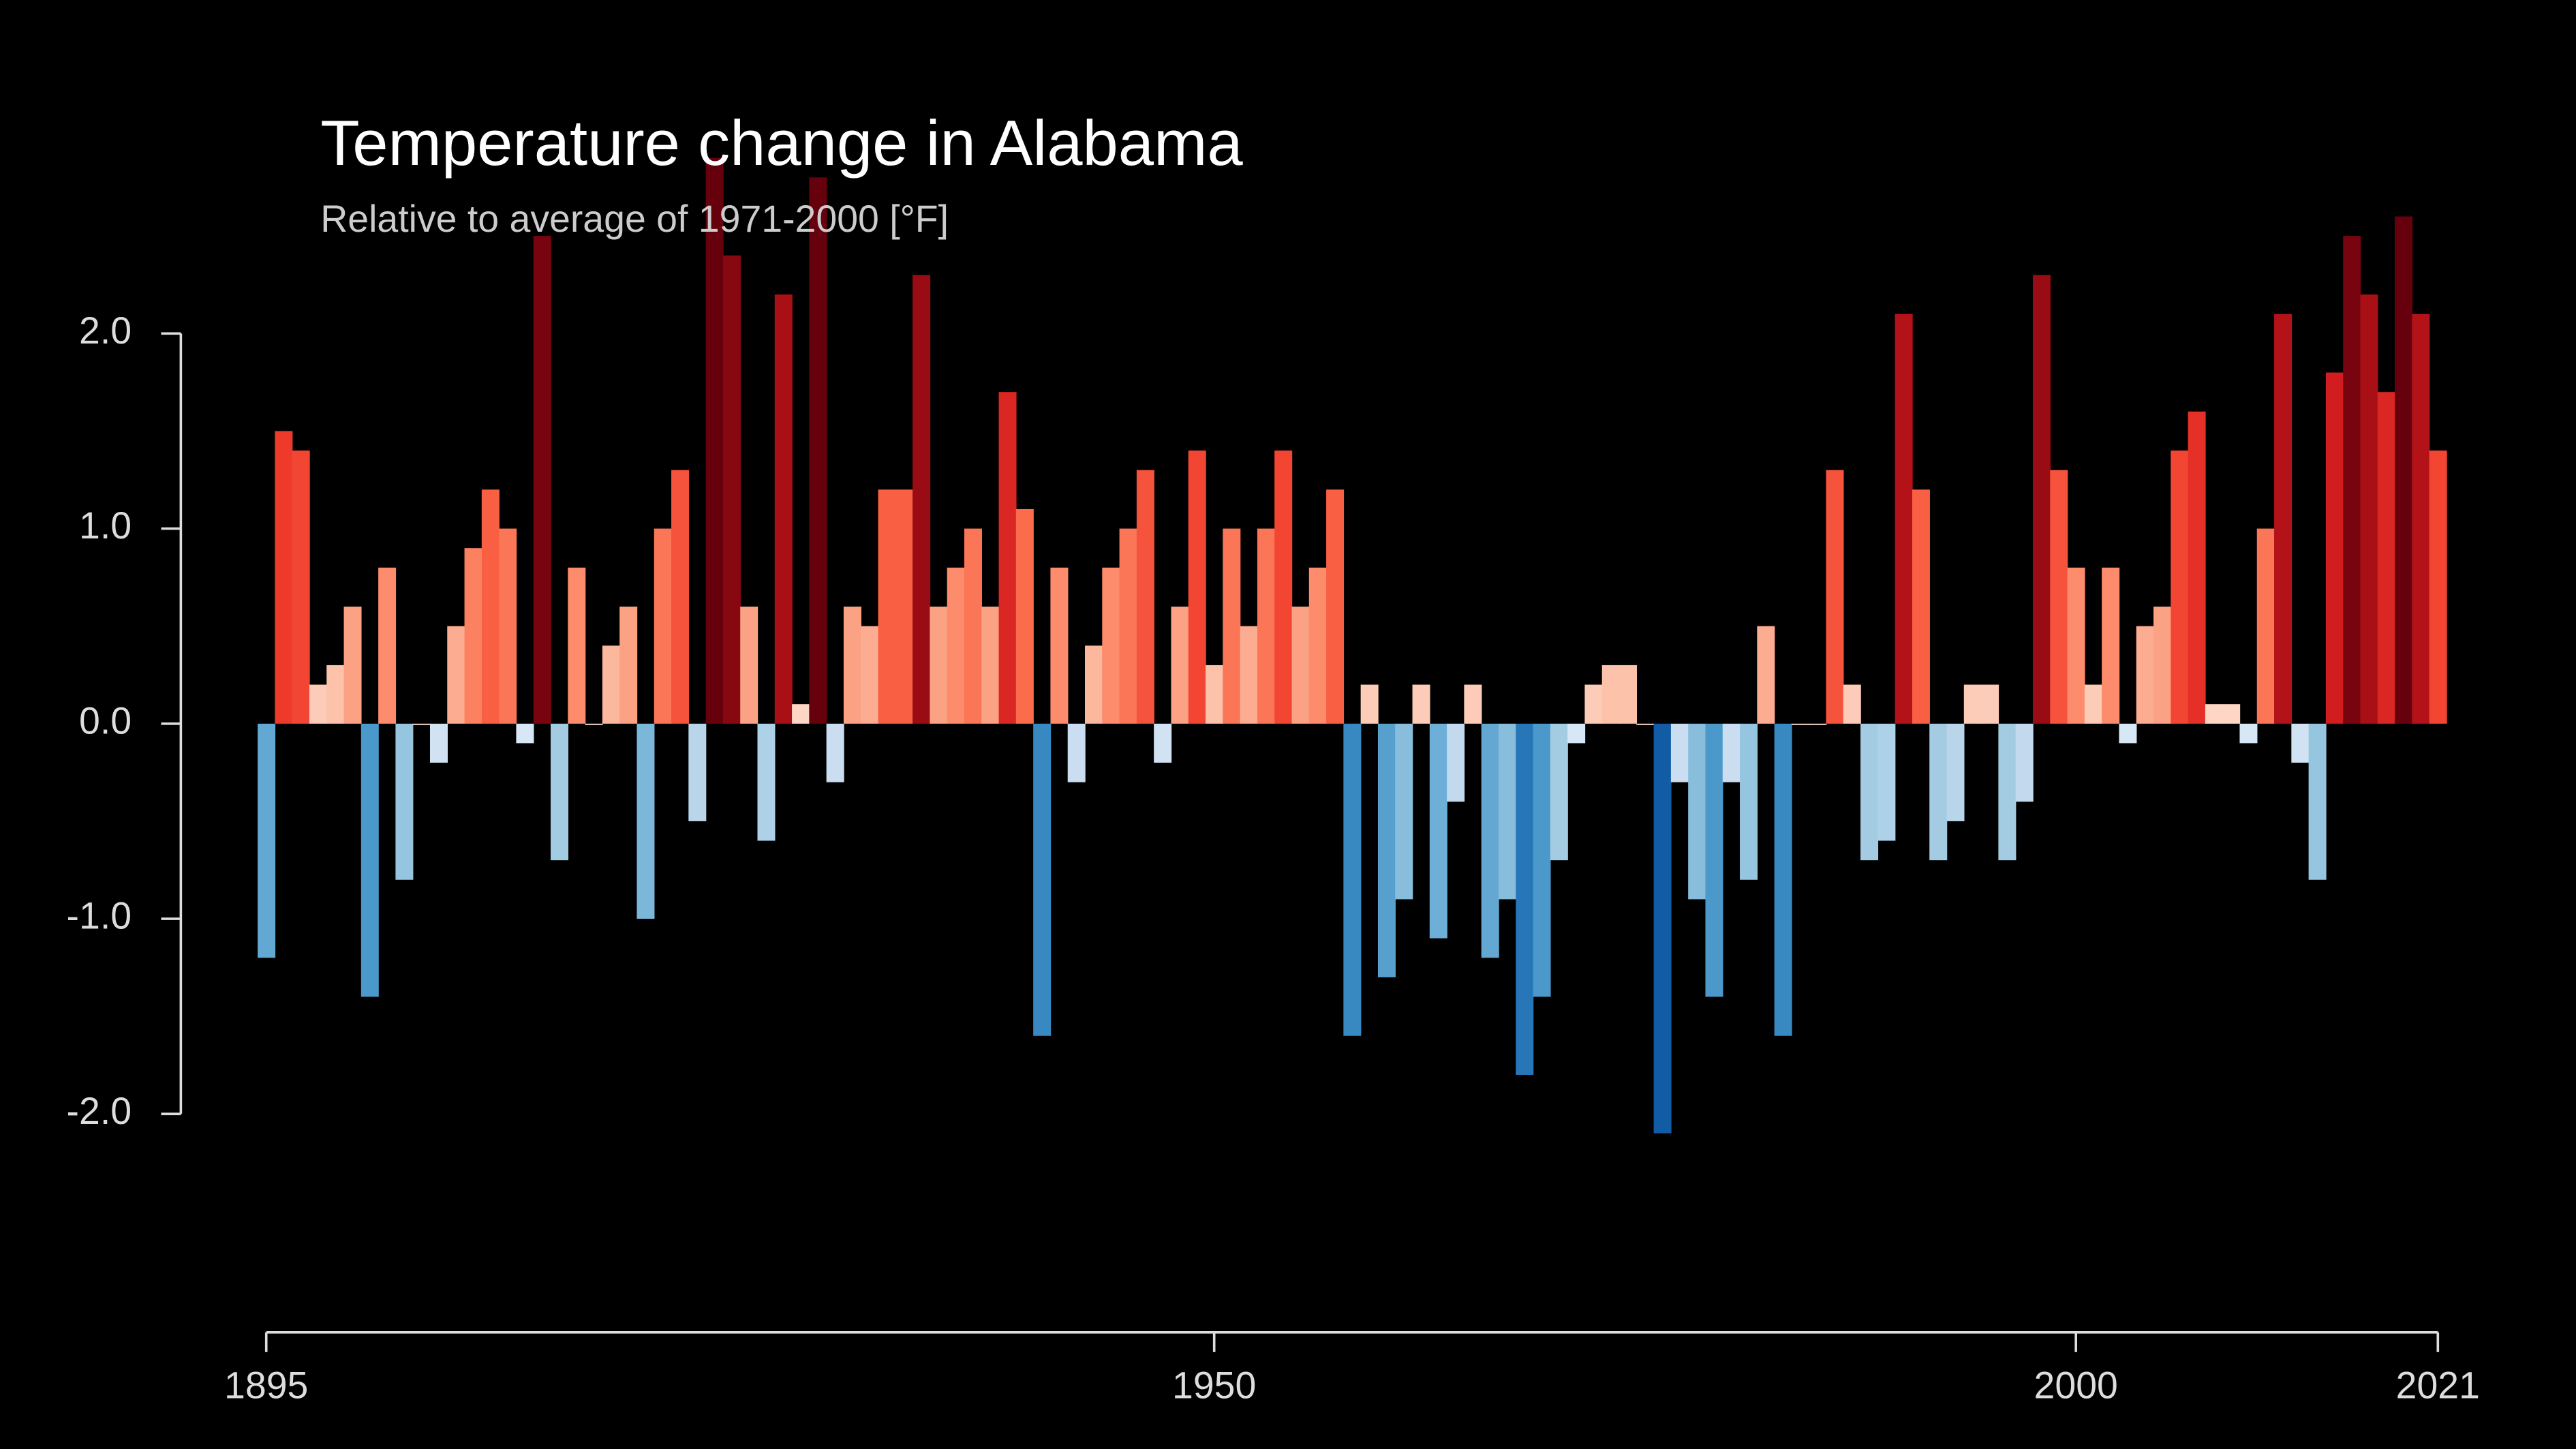  What do you see at coordinates (2076, 1385) in the screenshot?
I see `x-tick-label: 2000` at bounding box center [2076, 1385].